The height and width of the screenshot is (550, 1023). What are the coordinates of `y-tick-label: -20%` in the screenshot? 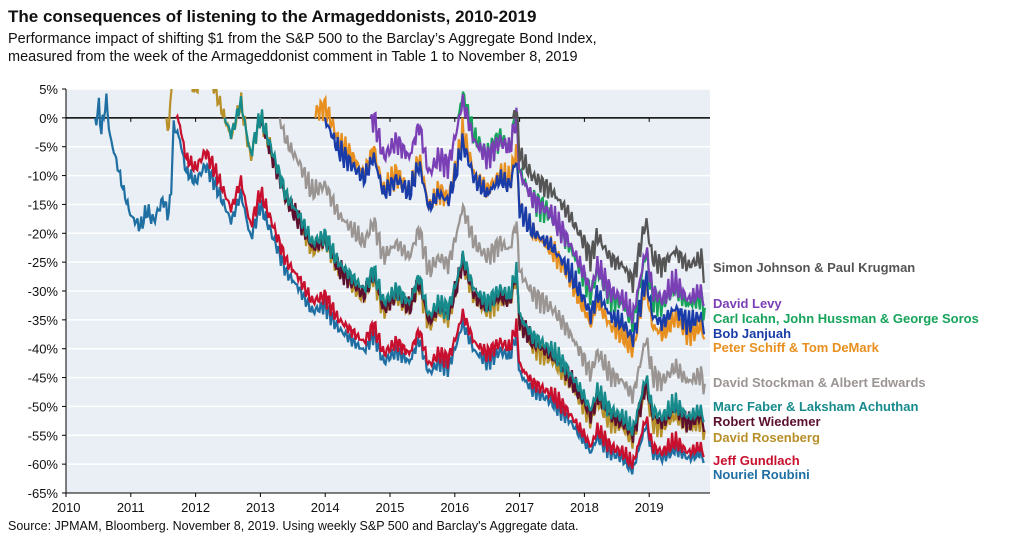 It's located at (43, 233).